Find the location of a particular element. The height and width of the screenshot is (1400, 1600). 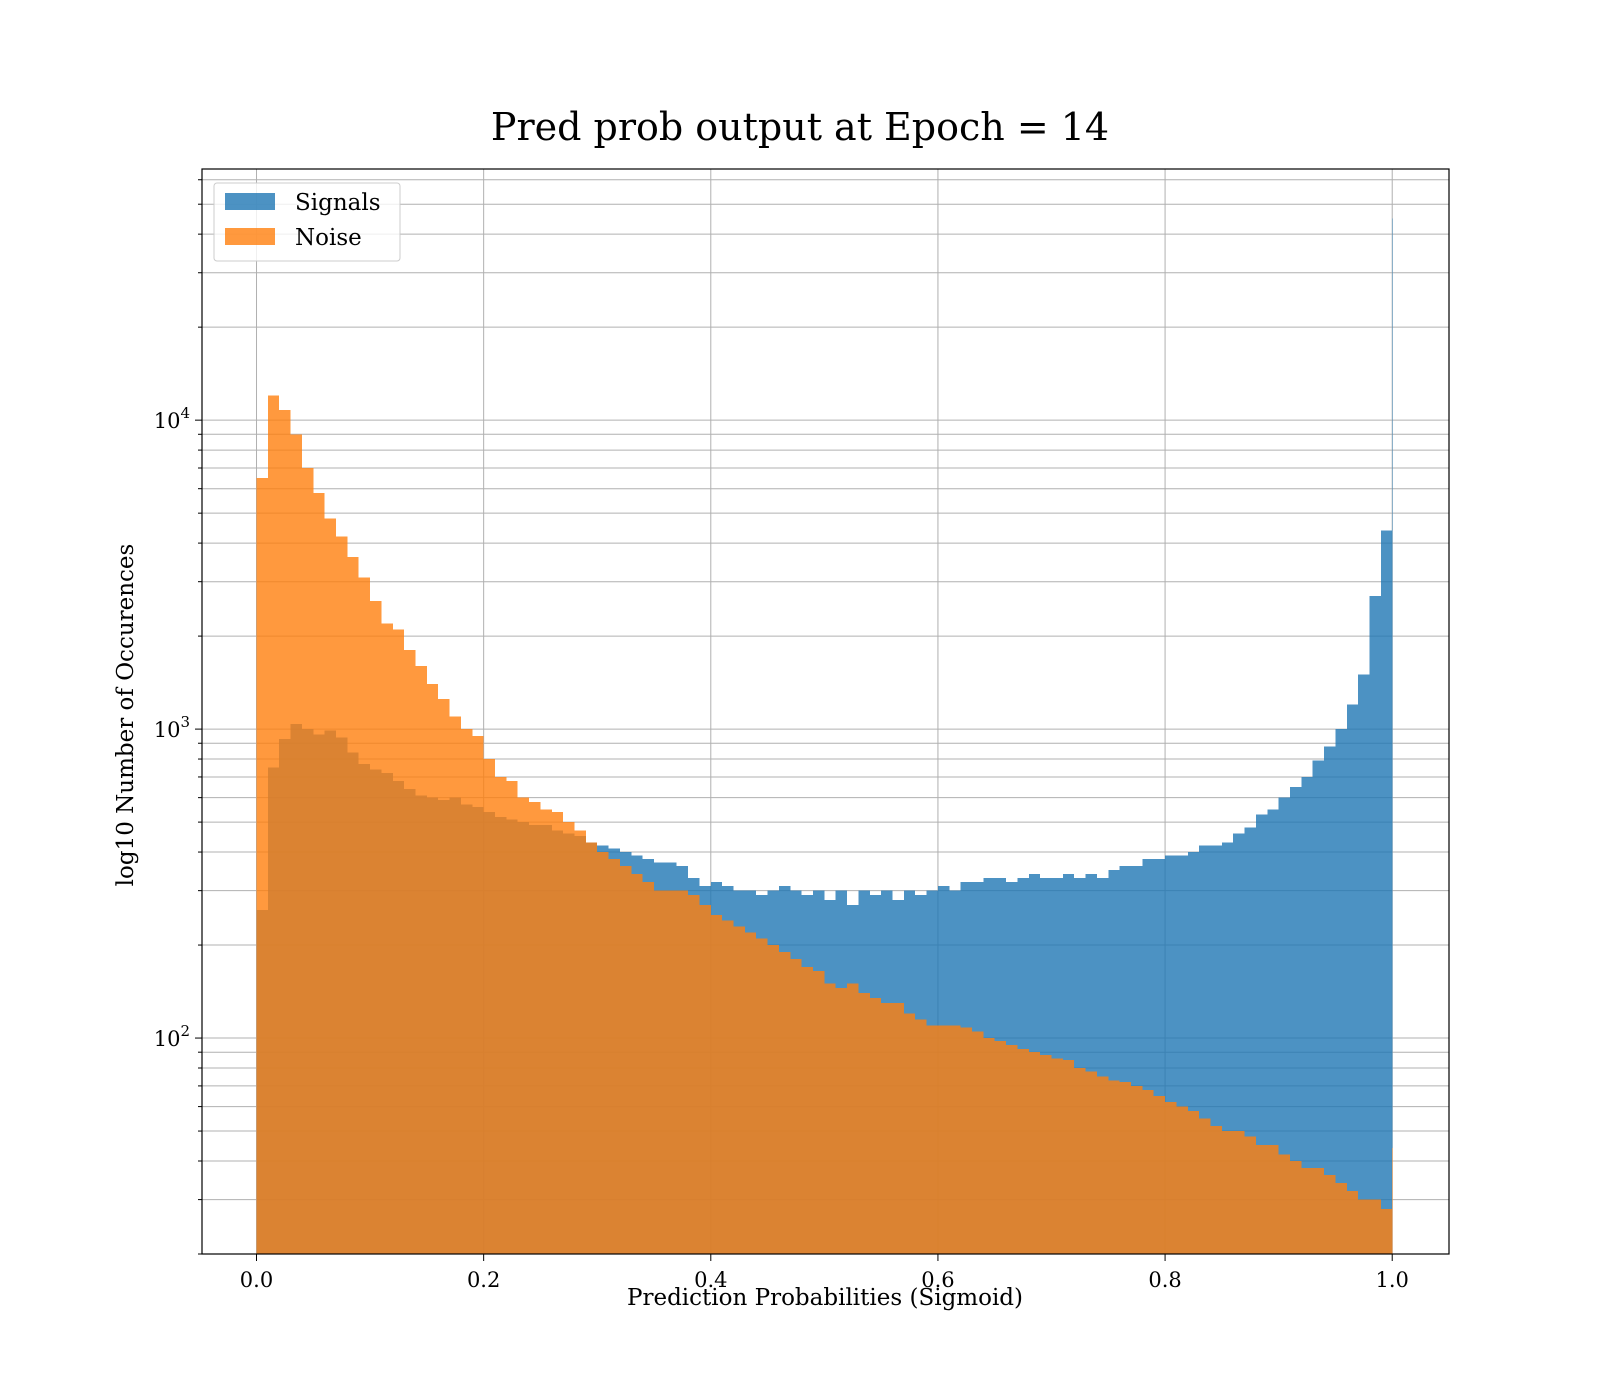

chart-title: Pred prob output at Epoch = 14 is located at coordinates (800, 127).